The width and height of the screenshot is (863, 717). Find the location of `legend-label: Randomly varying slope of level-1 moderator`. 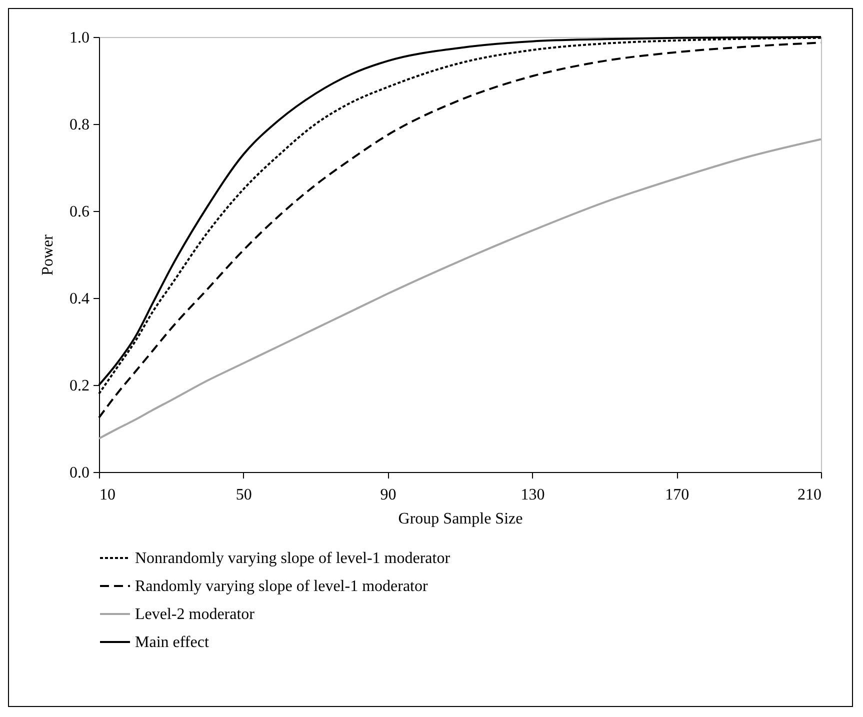

legend-label: Randomly varying slope of level-1 moderator is located at coordinates (281, 586).